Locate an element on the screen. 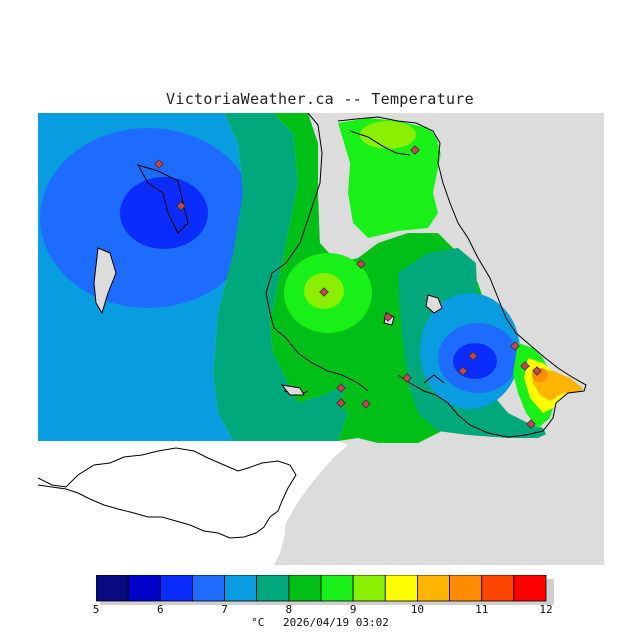  unmodelled-water is located at coordinates (193, 503).